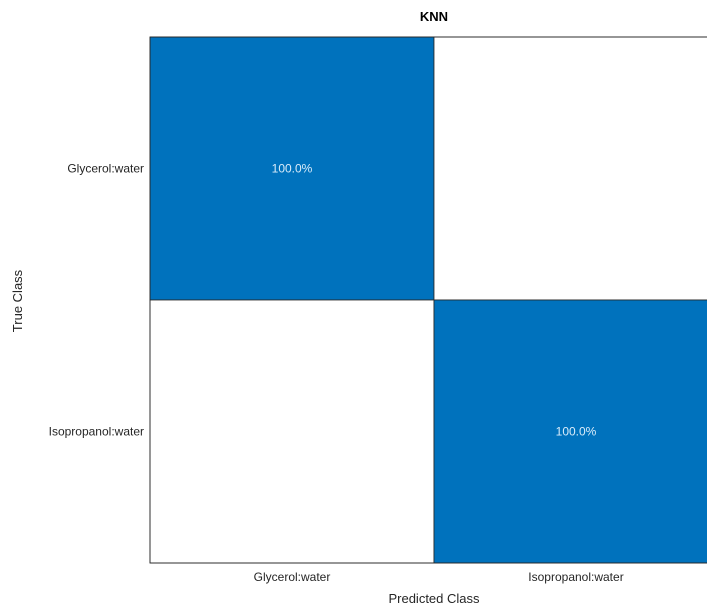 The width and height of the screenshot is (707, 607). Describe the element at coordinates (105, 169) in the screenshot. I see `y-tick-label: Glycerol:water` at that location.